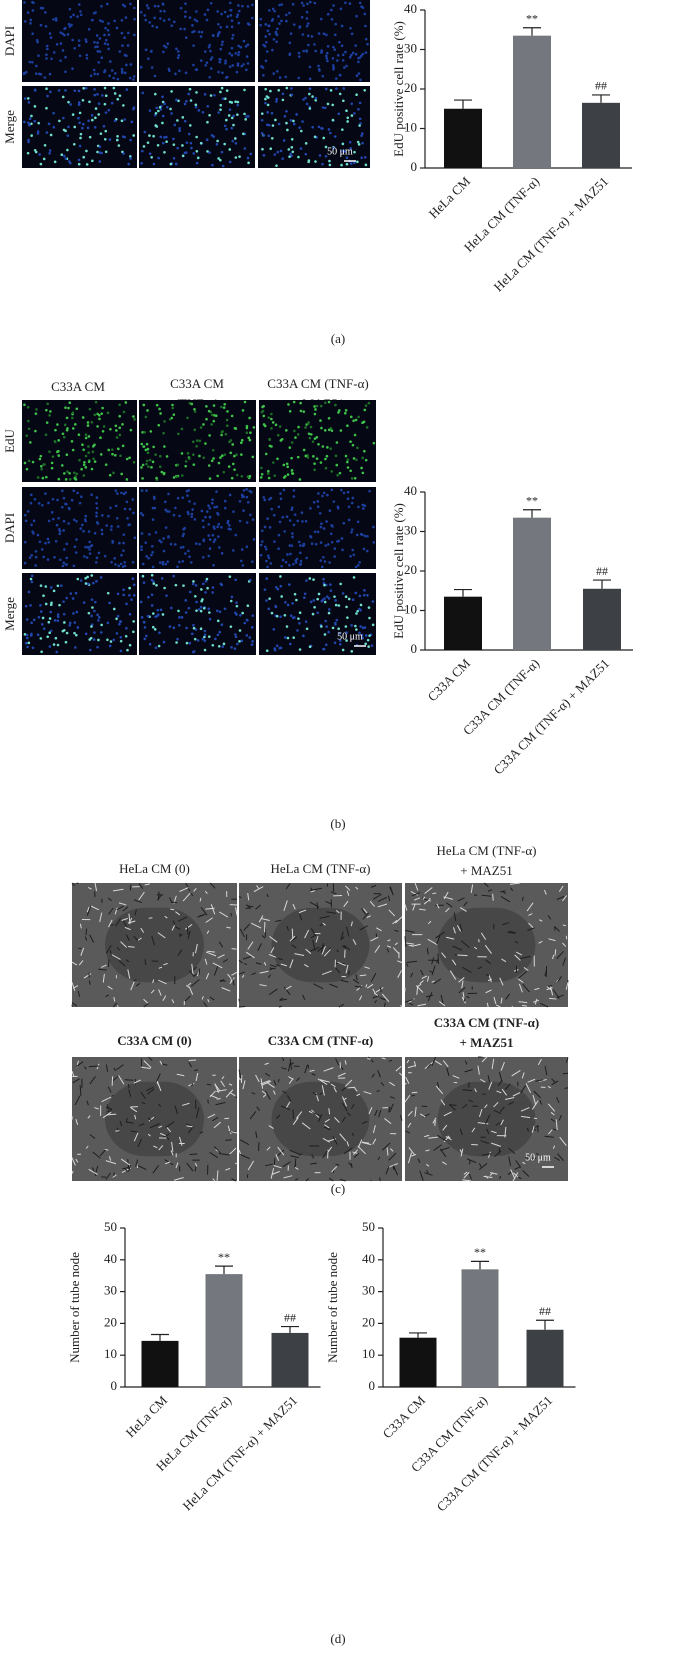 This screenshot has width=676, height=1657. I want to click on column-header: + MAZ51, so click(487, 1042).